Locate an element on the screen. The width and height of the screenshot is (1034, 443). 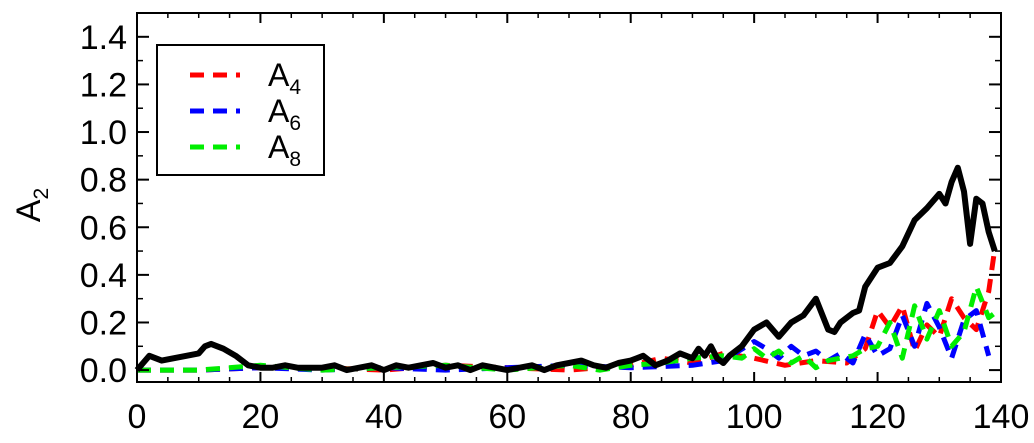
x-tick-label: 80 is located at coordinates (631, 417).